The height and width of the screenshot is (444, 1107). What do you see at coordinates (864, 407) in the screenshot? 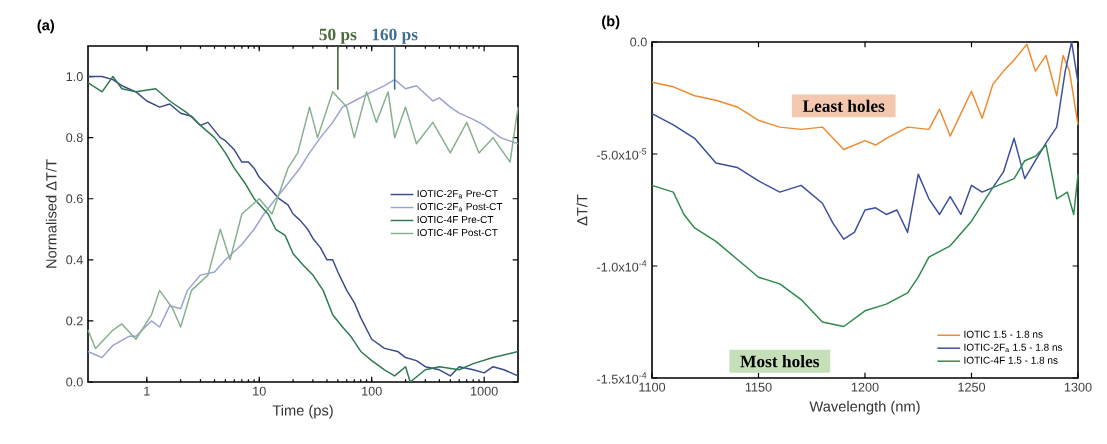
I see `x-axis-title: Wavelength (nm)` at bounding box center [864, 407].